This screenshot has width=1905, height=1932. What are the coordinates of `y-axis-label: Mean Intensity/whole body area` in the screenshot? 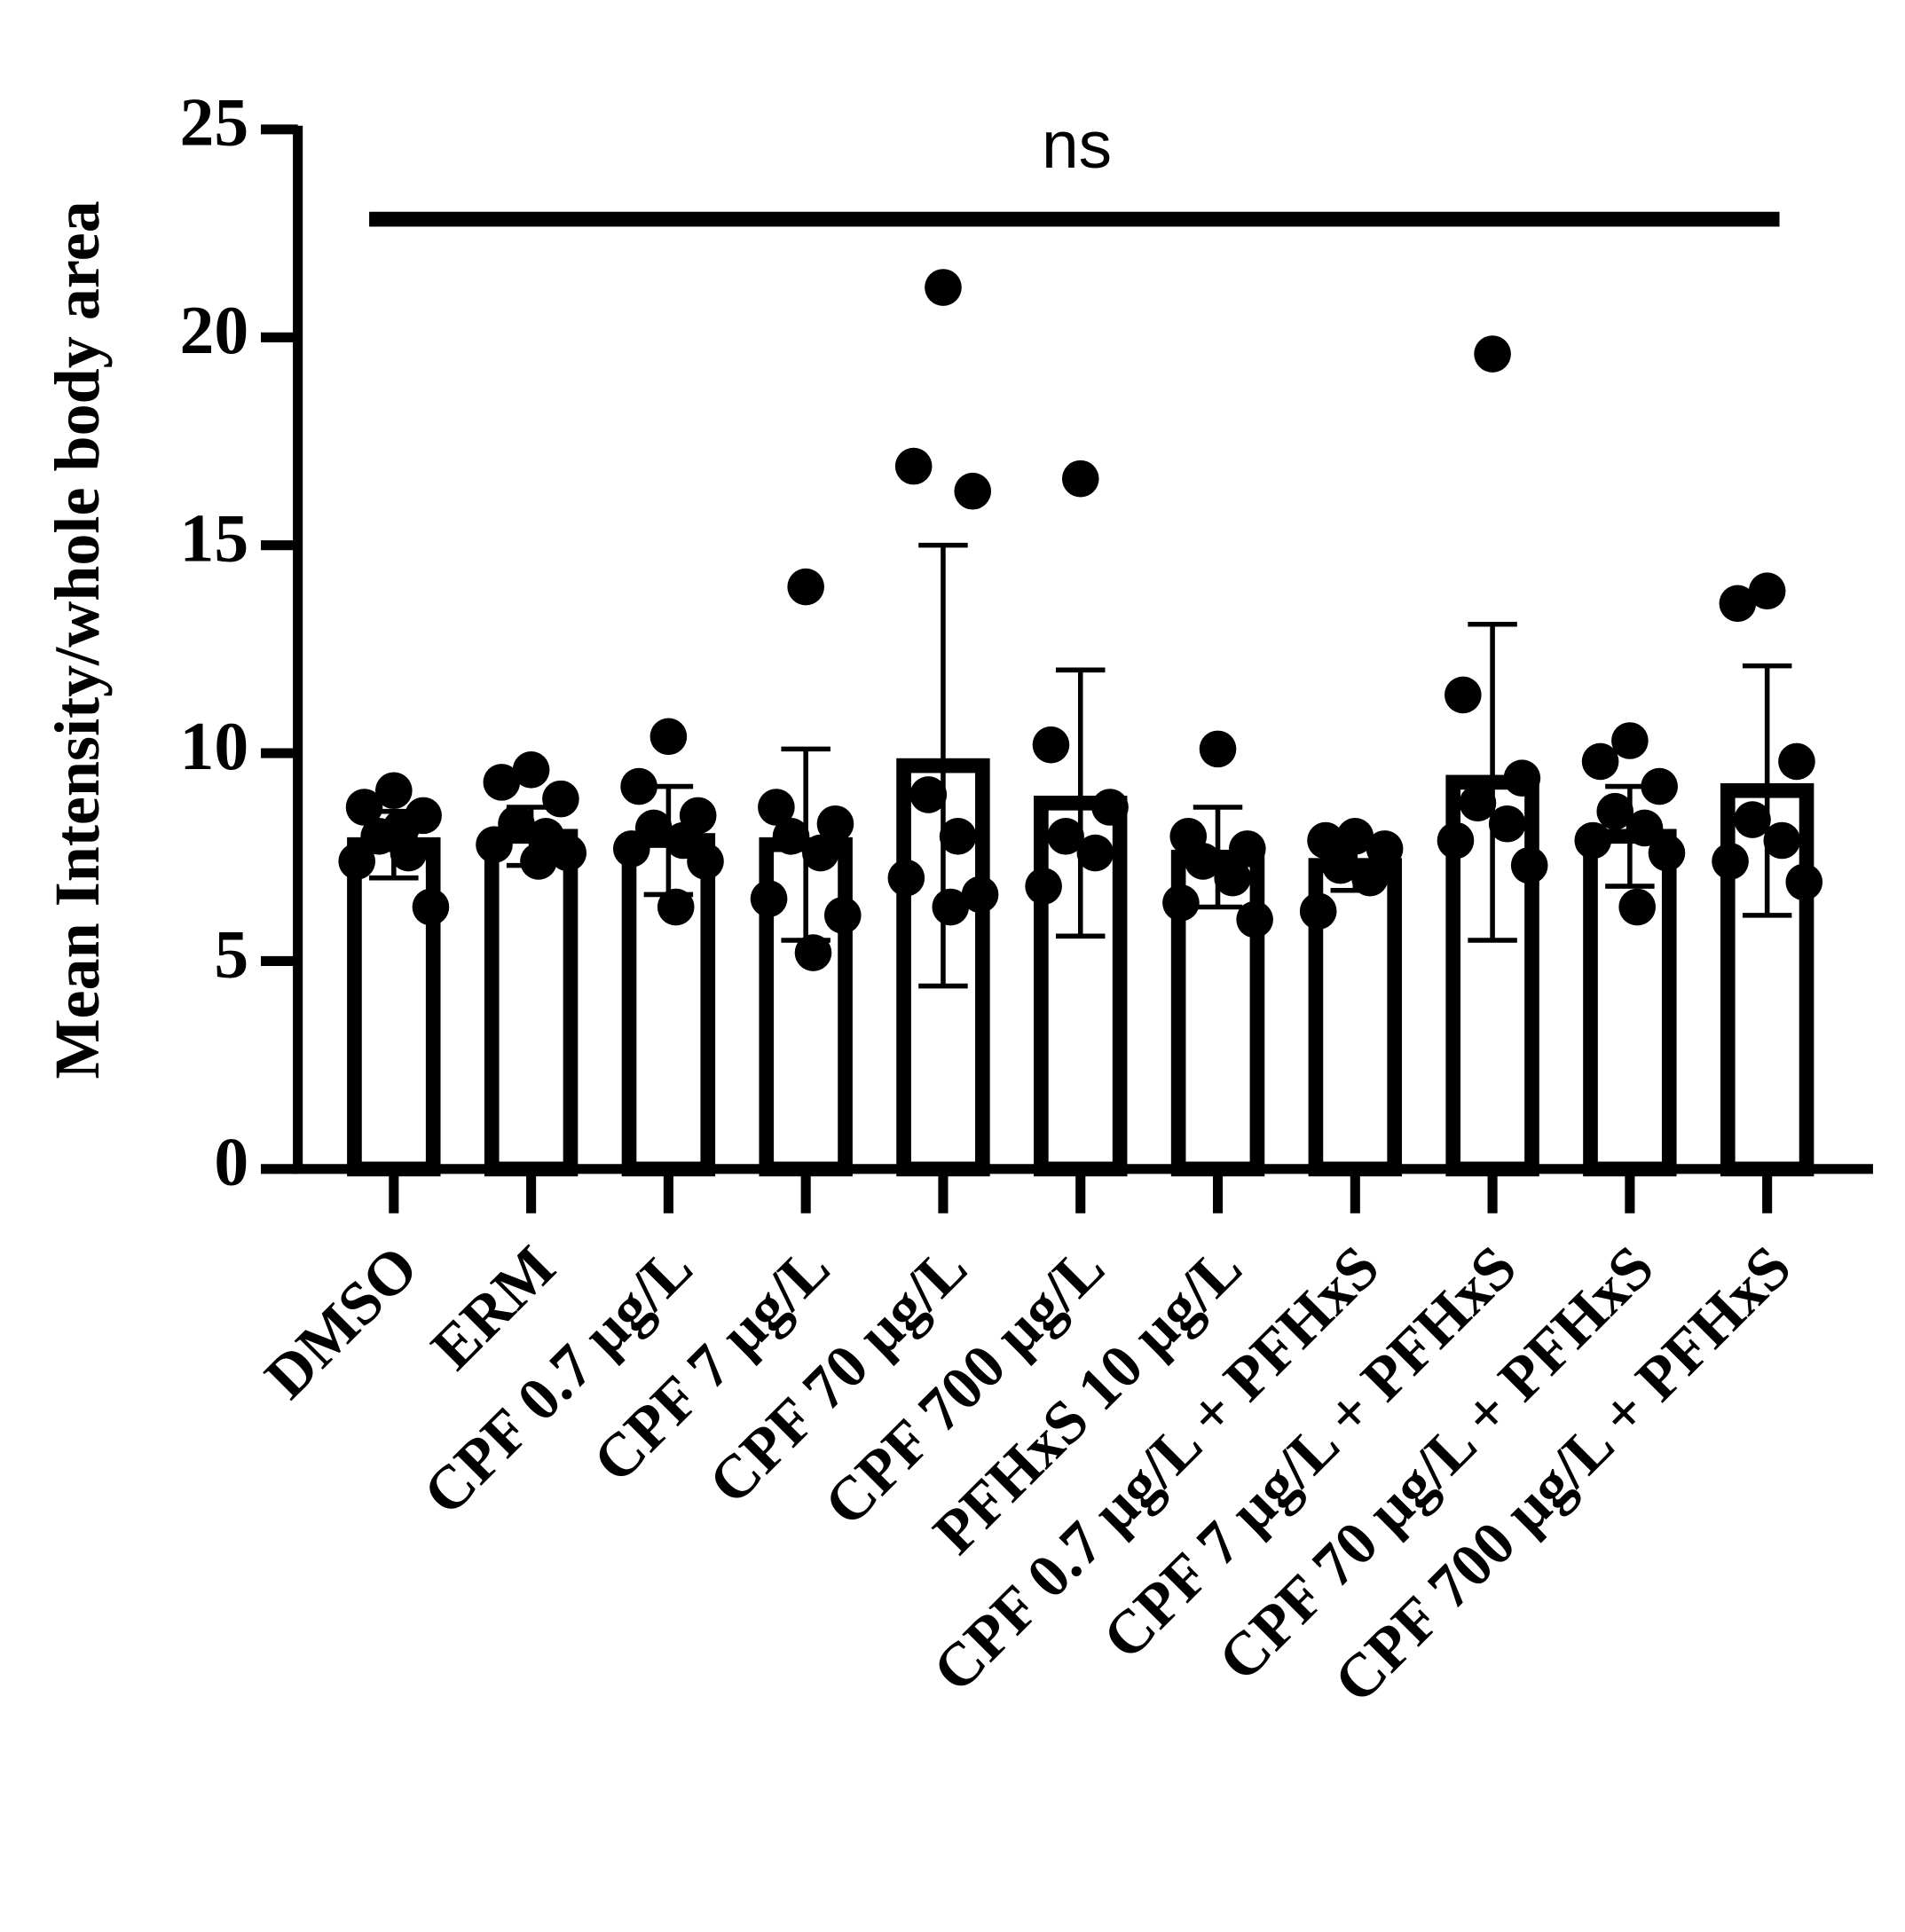 It's located at (77, 639).